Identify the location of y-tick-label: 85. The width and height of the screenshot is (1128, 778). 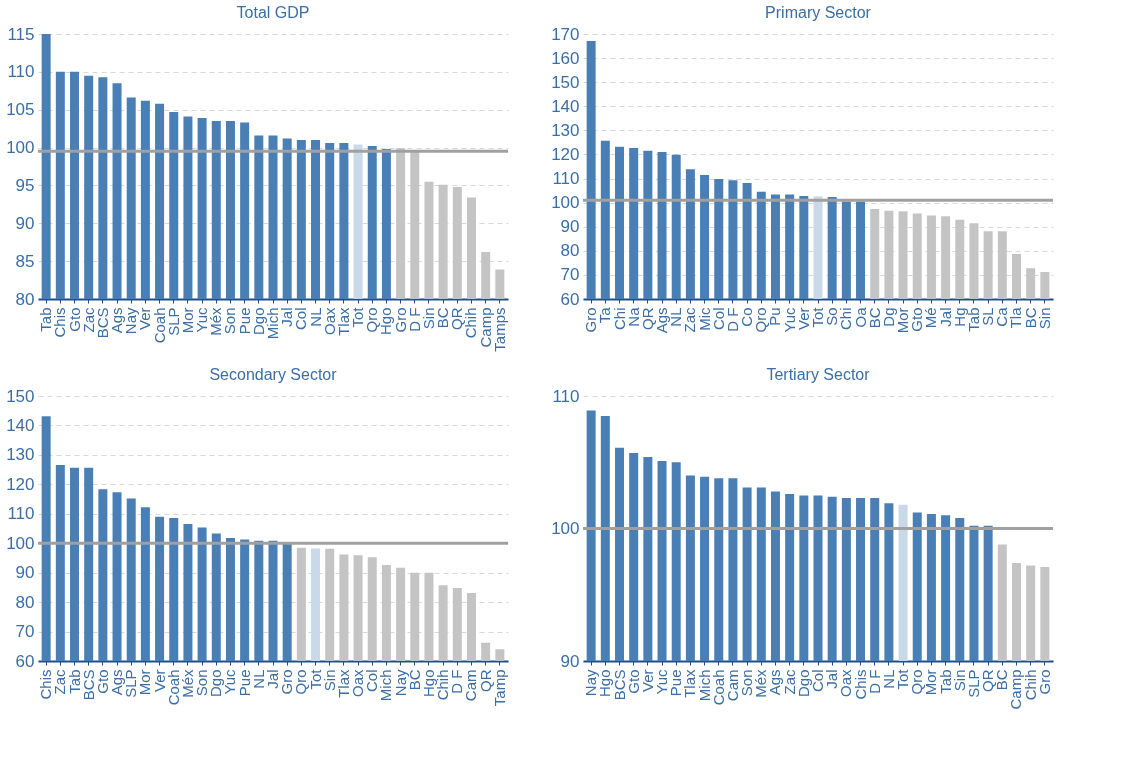
(25, 261).